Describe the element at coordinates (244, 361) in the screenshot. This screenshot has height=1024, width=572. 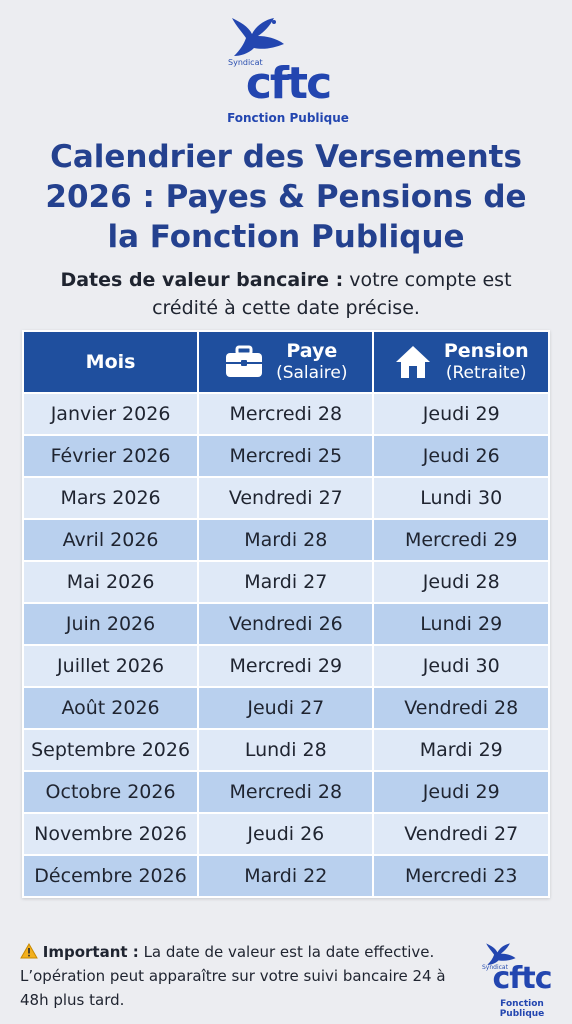
I see `briefcase-icon` at that location.